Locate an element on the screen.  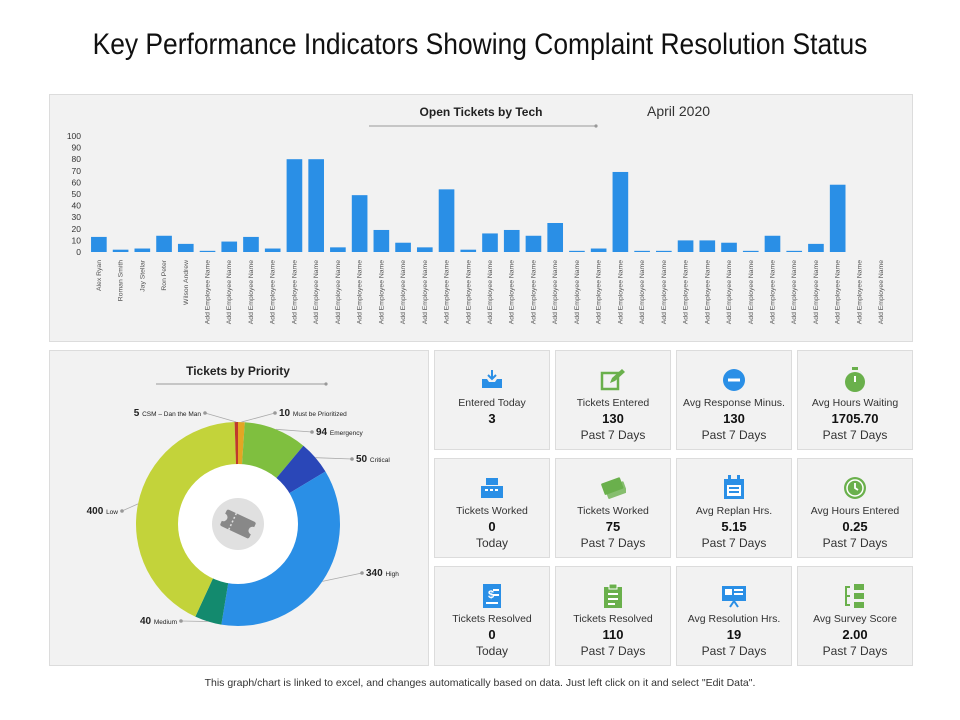
kpi-card: Entered Today 3 is located at coordinates (492, 400).